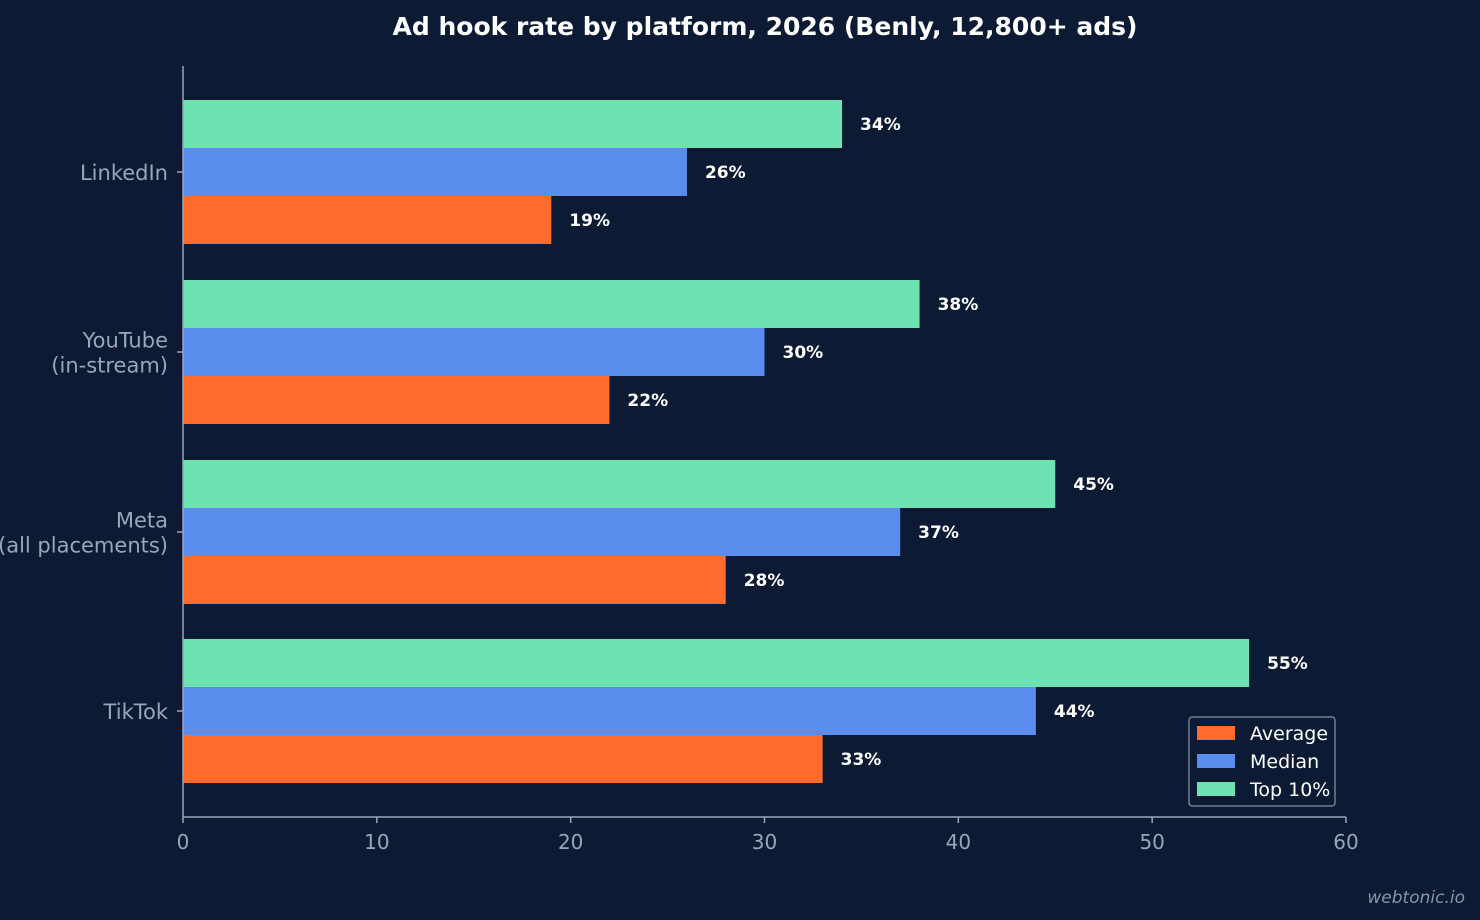  I want to click on bar-value-label: 38%, so click(958, 305).